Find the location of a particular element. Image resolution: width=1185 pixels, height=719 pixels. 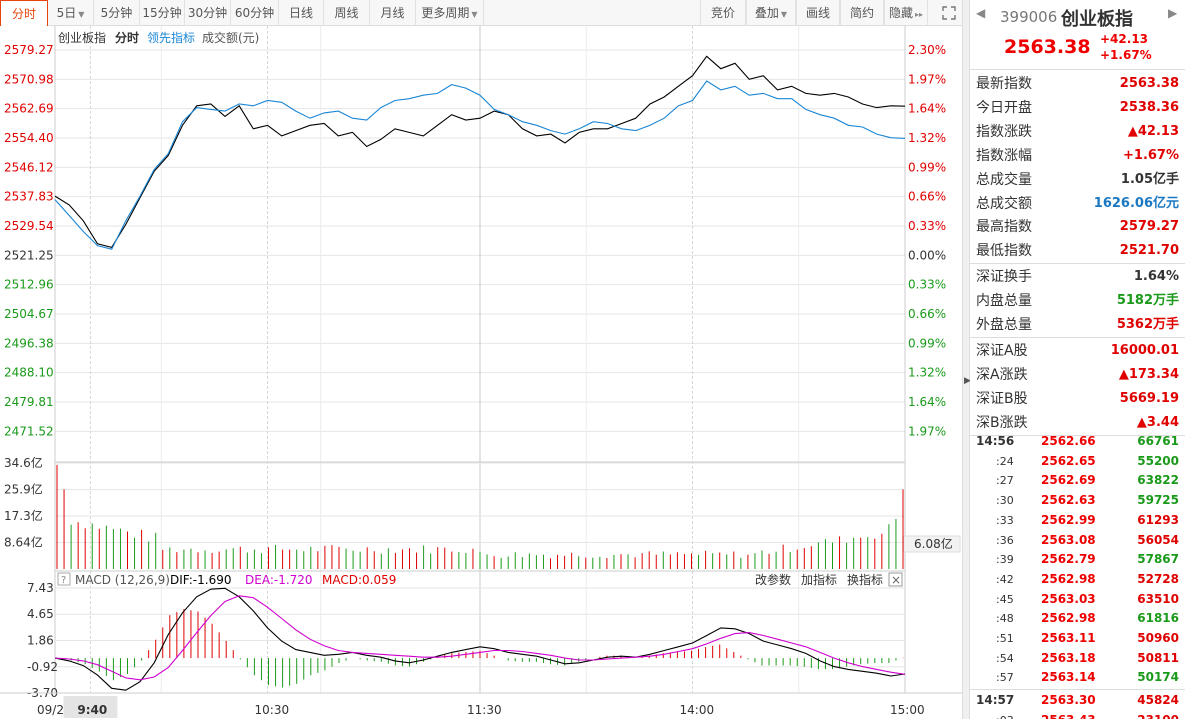

tool-button-label: 叠加 is located at coordinates (766, 13).